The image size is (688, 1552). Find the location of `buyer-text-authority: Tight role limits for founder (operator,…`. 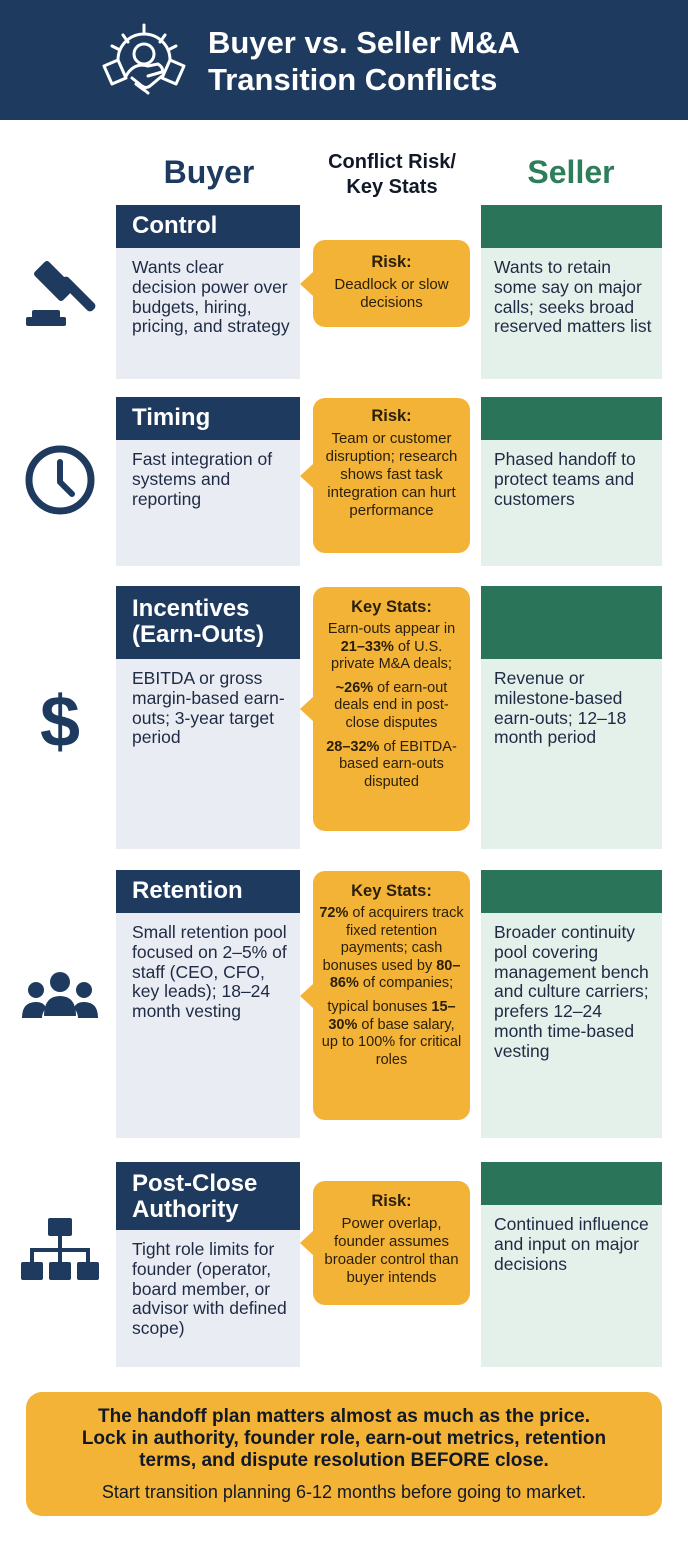

buyer-text-authority: Tight role limits for founder (operator,… is located at coordinates (209, 1289).